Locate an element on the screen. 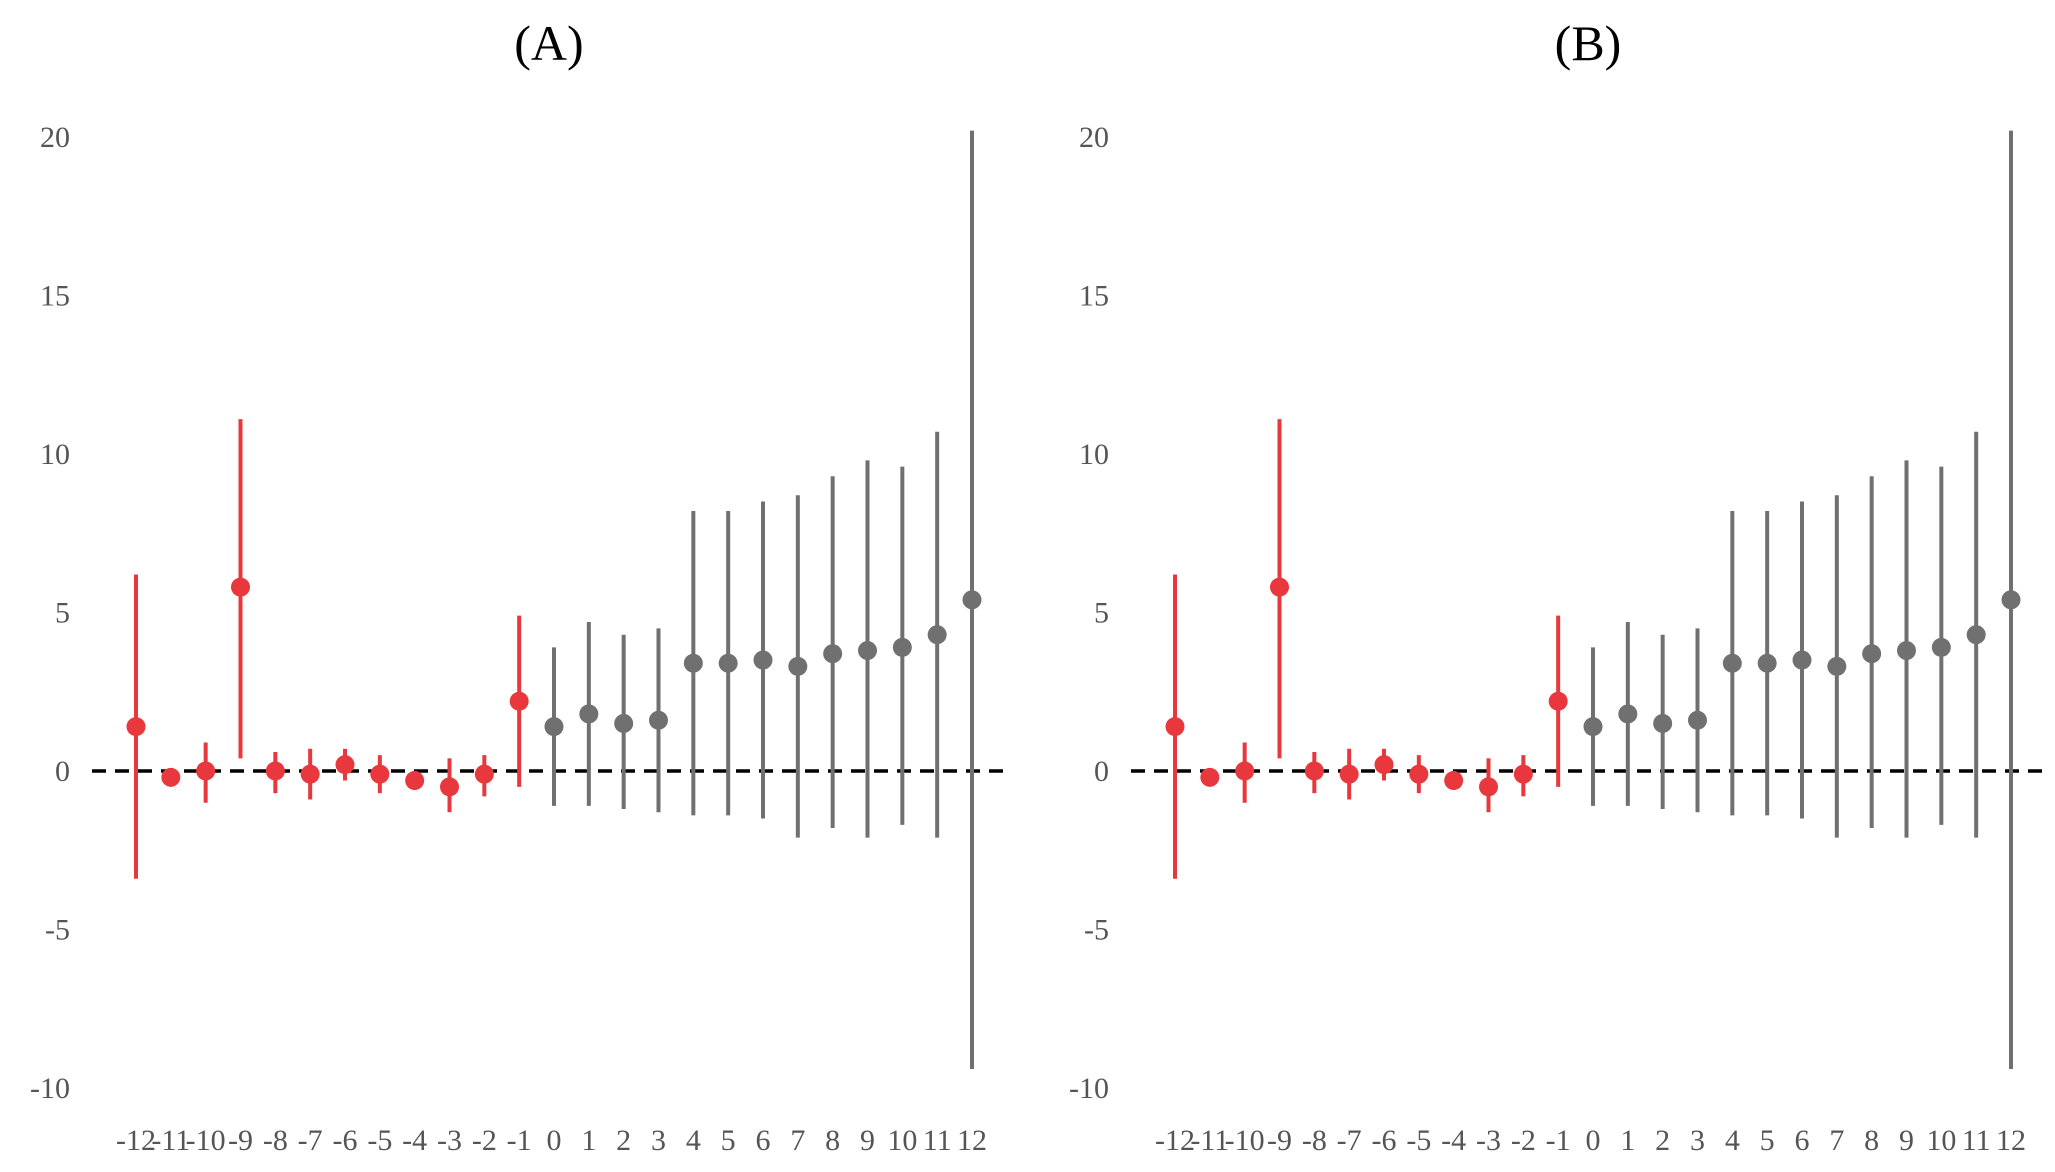 The width and height of the screenshot is (2055, 1172). panel-b-x-tick-label: 10 is located at coordinates (1941, 1140).